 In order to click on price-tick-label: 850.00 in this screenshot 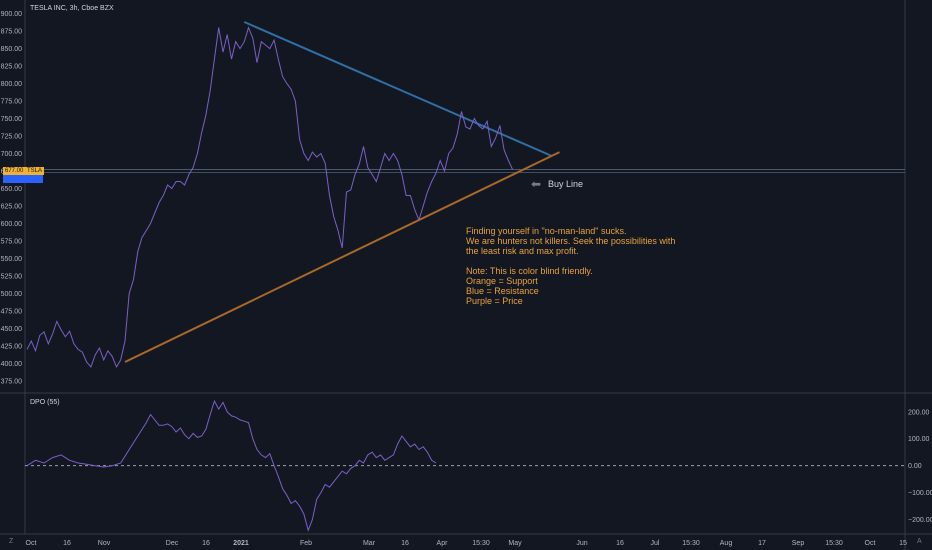, I will do `click(12, 49)`.